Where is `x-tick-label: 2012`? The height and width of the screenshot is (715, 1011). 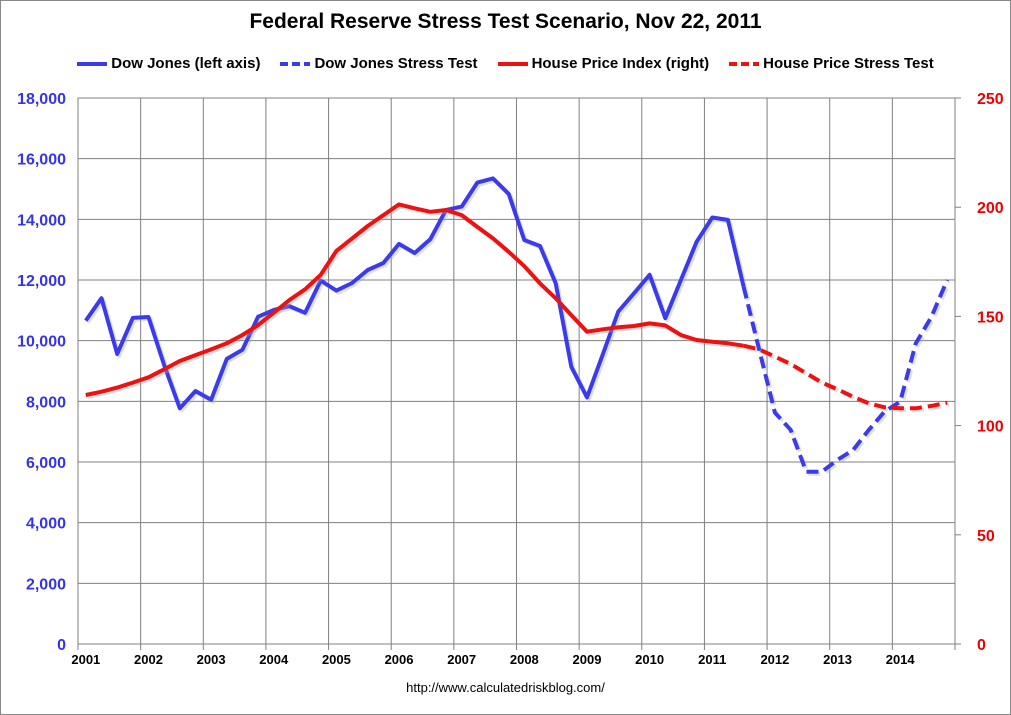
x-tick-label: 2012 is located at coordinates (774, 659).